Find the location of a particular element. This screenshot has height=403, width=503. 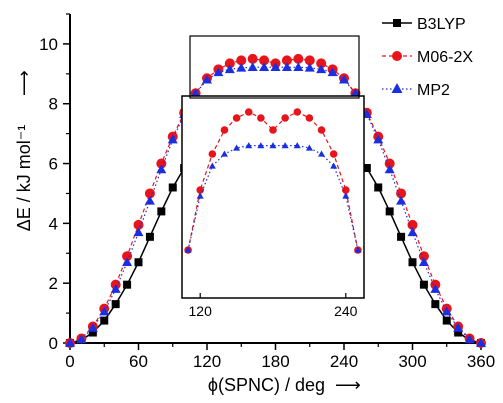

legend-marker-mp2 is located at coordinates (397, 88).